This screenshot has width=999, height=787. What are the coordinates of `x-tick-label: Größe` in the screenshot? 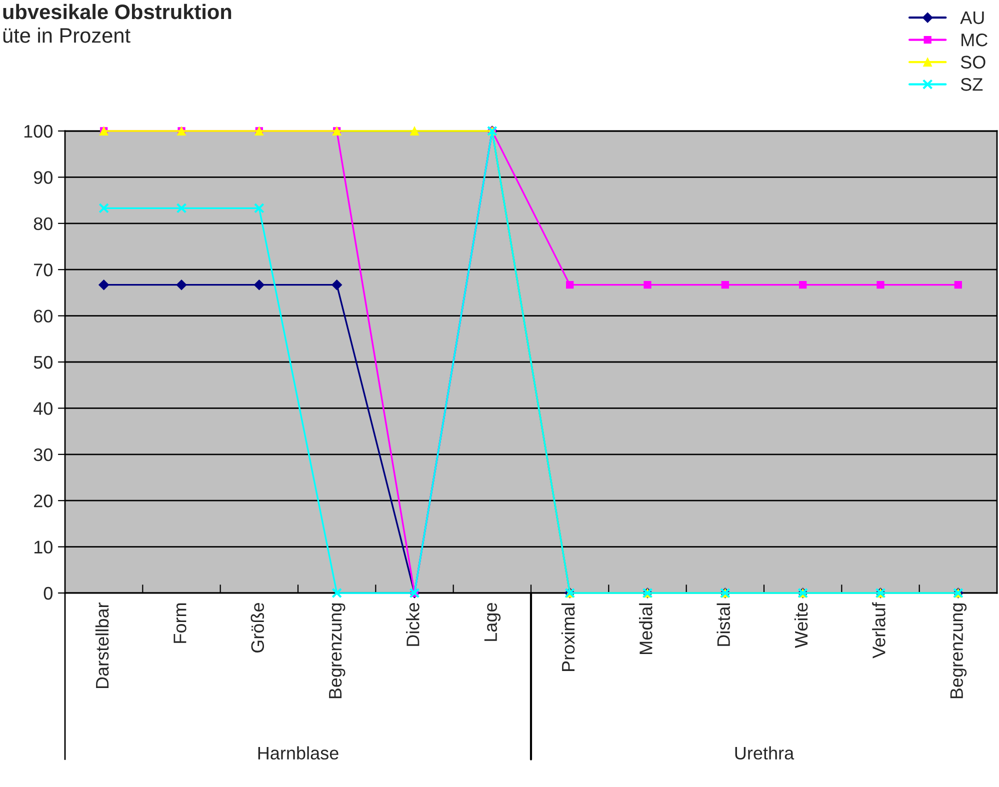 It's located at (257, 627).